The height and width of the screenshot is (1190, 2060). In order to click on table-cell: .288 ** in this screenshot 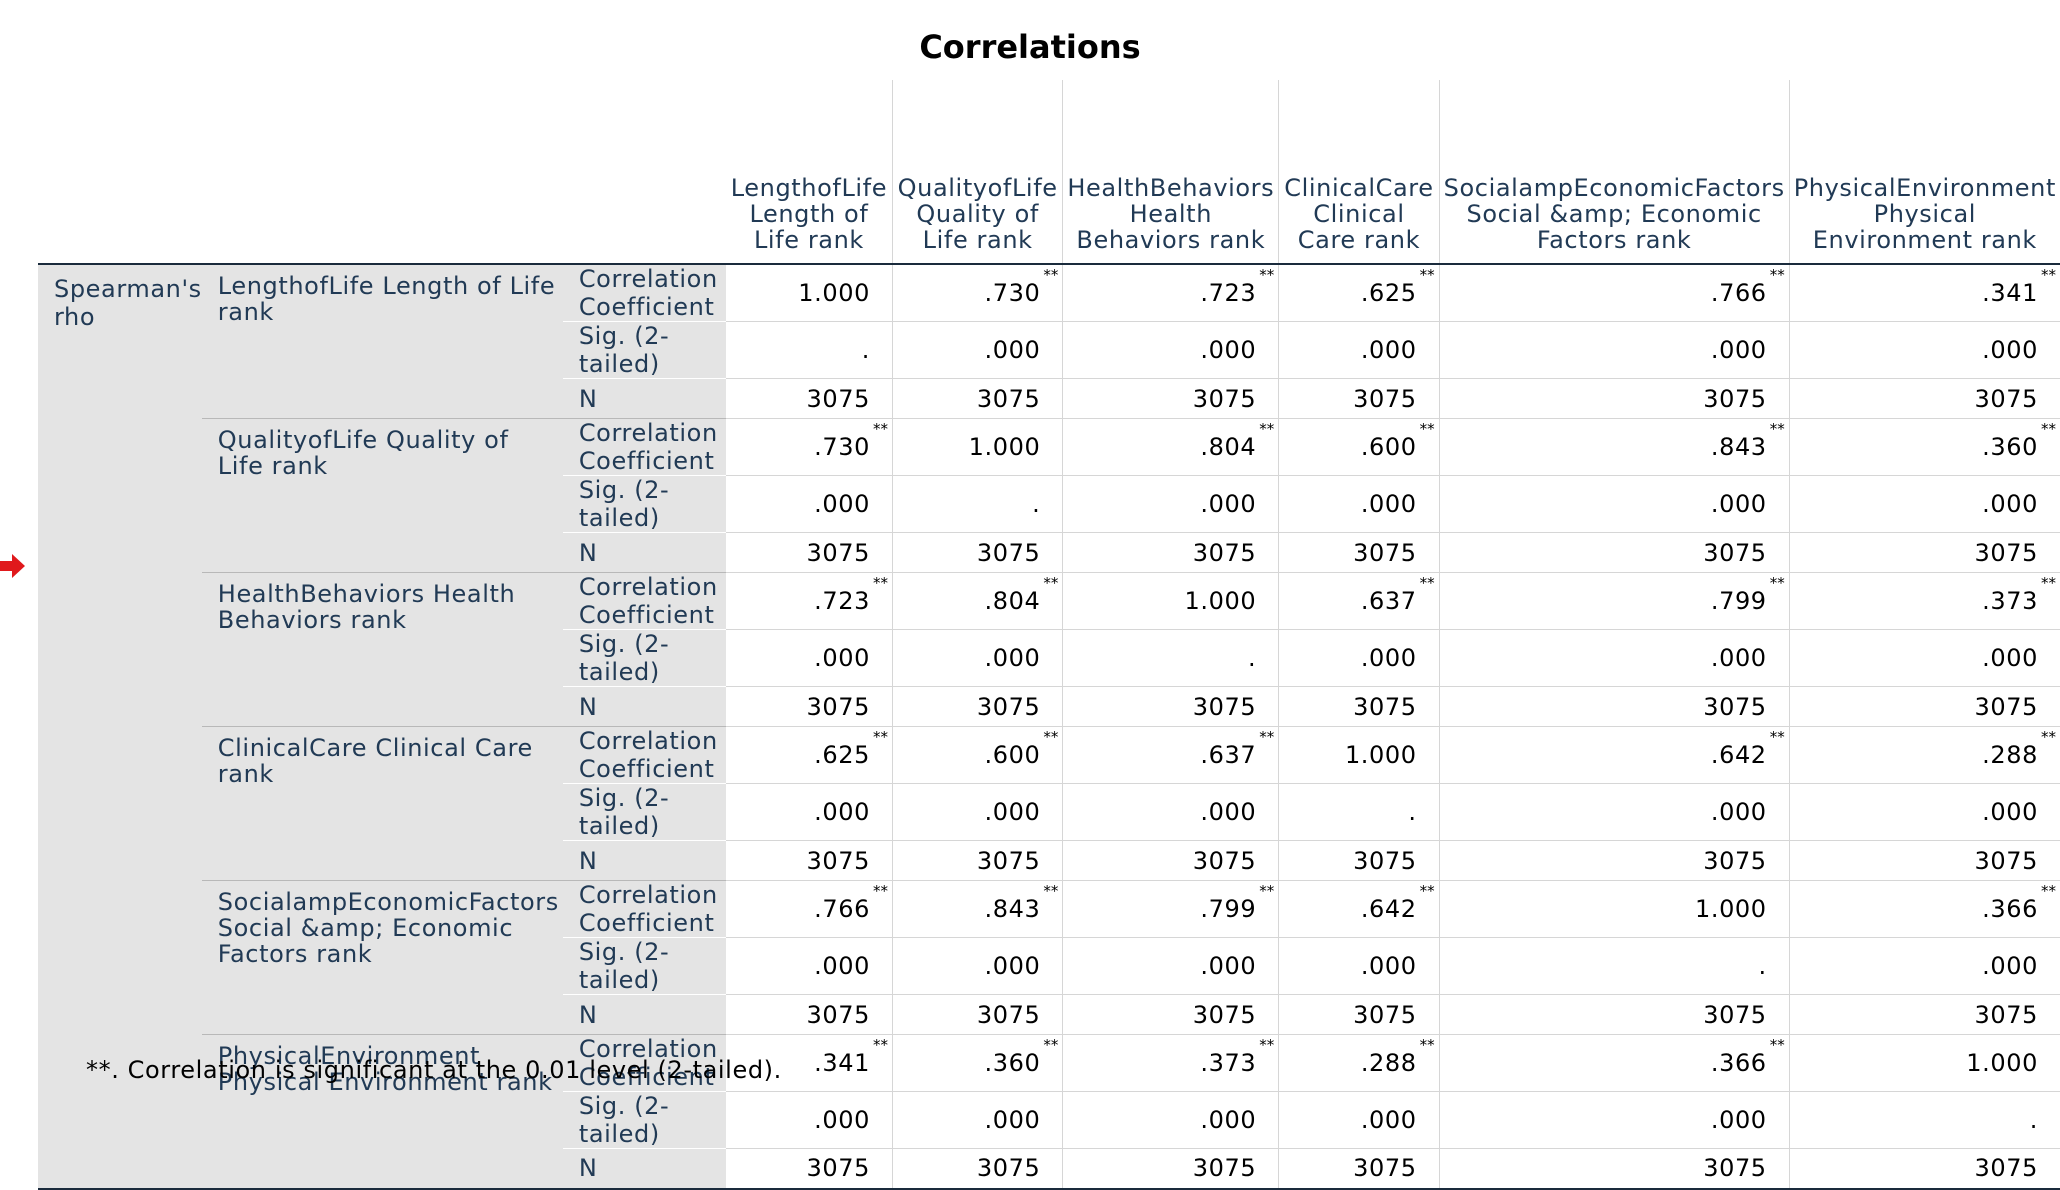, I will do `click(1924, 755)`.